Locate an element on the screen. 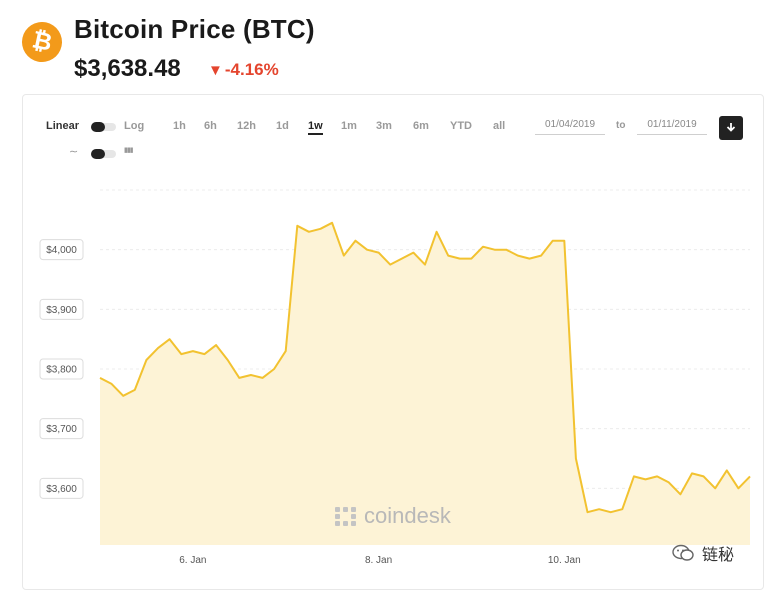 This screenshot has height=593, width=774. download-button is located at coordinates (731, 128).